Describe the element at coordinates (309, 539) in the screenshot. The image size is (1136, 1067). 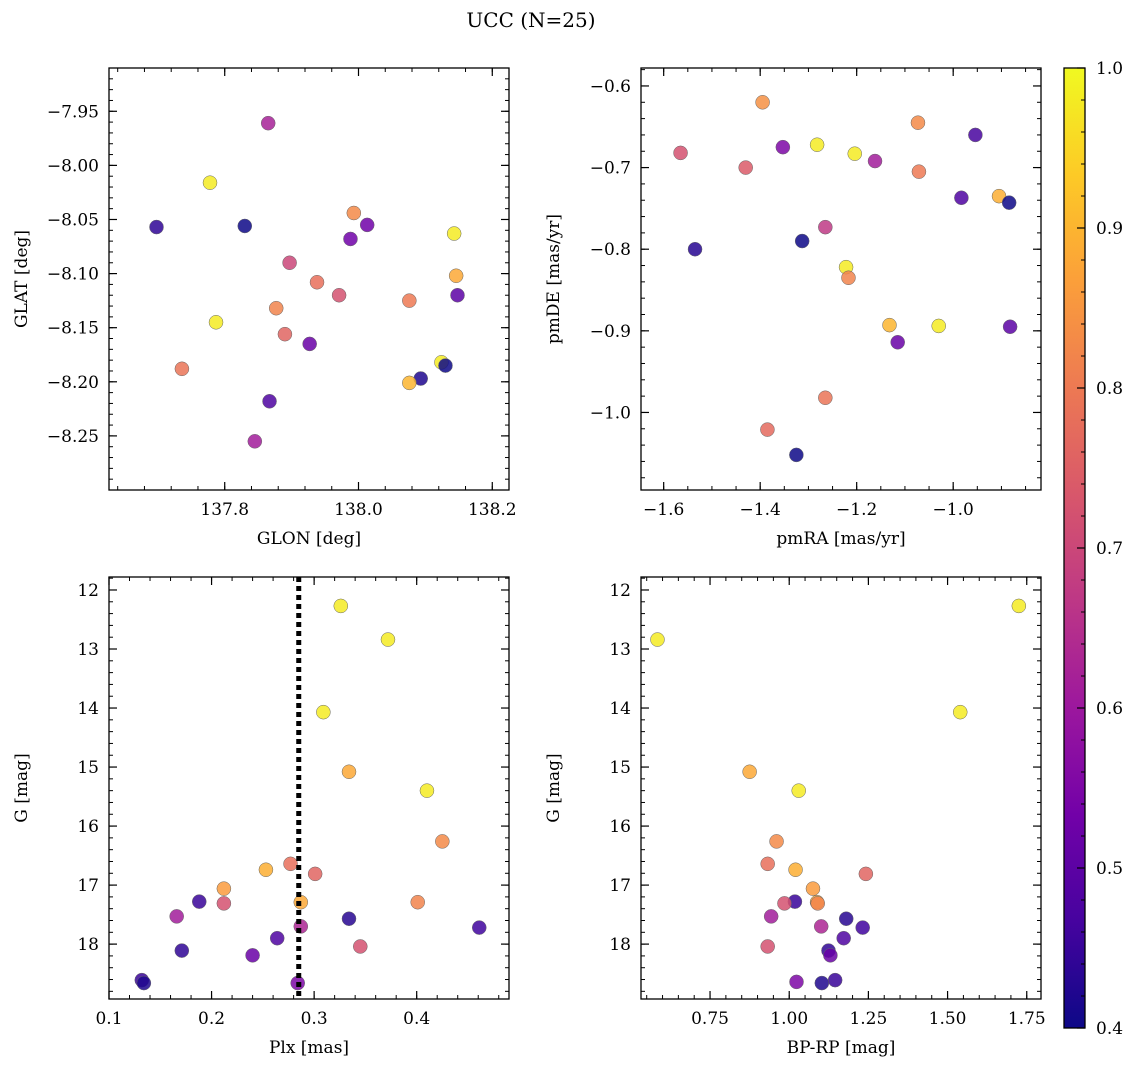
I see `x-axis-label: GLON [deg]` at that location.